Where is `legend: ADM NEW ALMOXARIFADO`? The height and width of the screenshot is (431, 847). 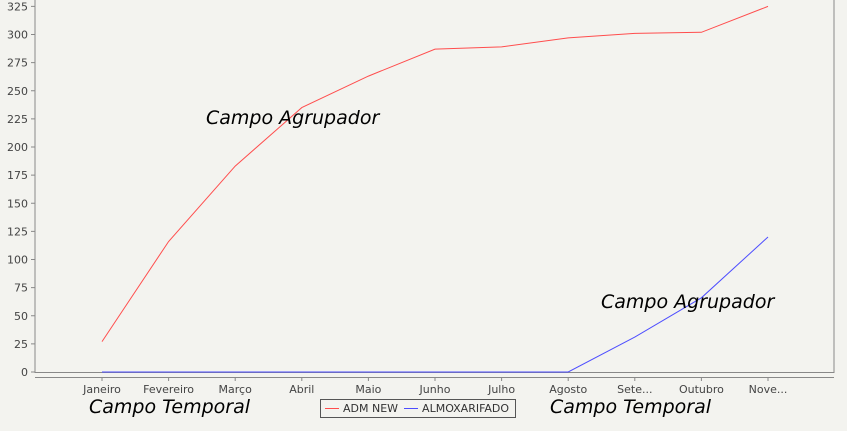 legend: ADM NEW ALMOXARIFADO is located at coordinates (418, 408).